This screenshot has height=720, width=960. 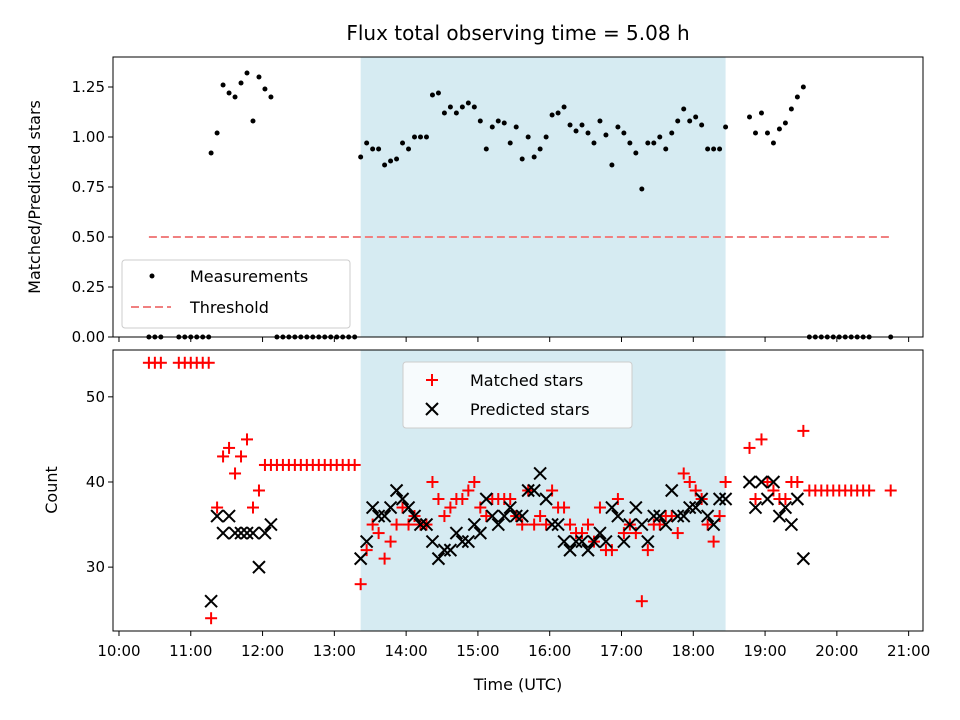 What do you see at coordinates (88, 337) in the screenshot?
I see `top-y-tick-label: 0.00` at bounding box center [88, 337].